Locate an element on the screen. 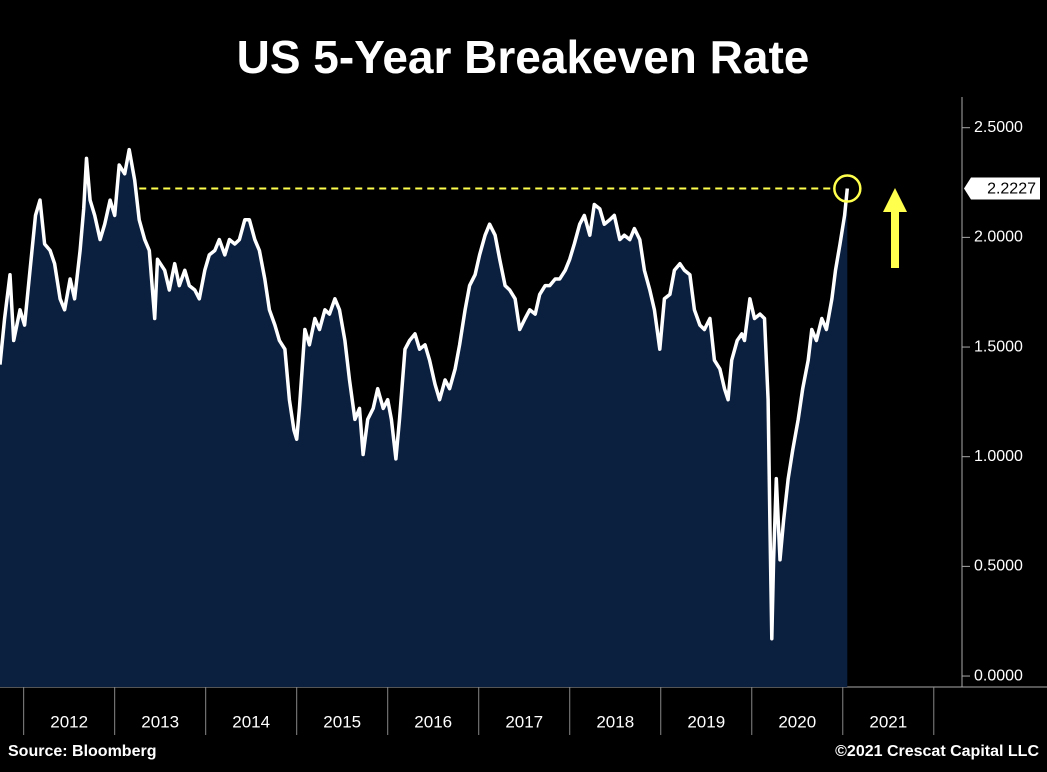 This screenshot has height=772, width=1047. copyright: ©2021 Crescat Capital LLC is located at coordinates (937, 751).